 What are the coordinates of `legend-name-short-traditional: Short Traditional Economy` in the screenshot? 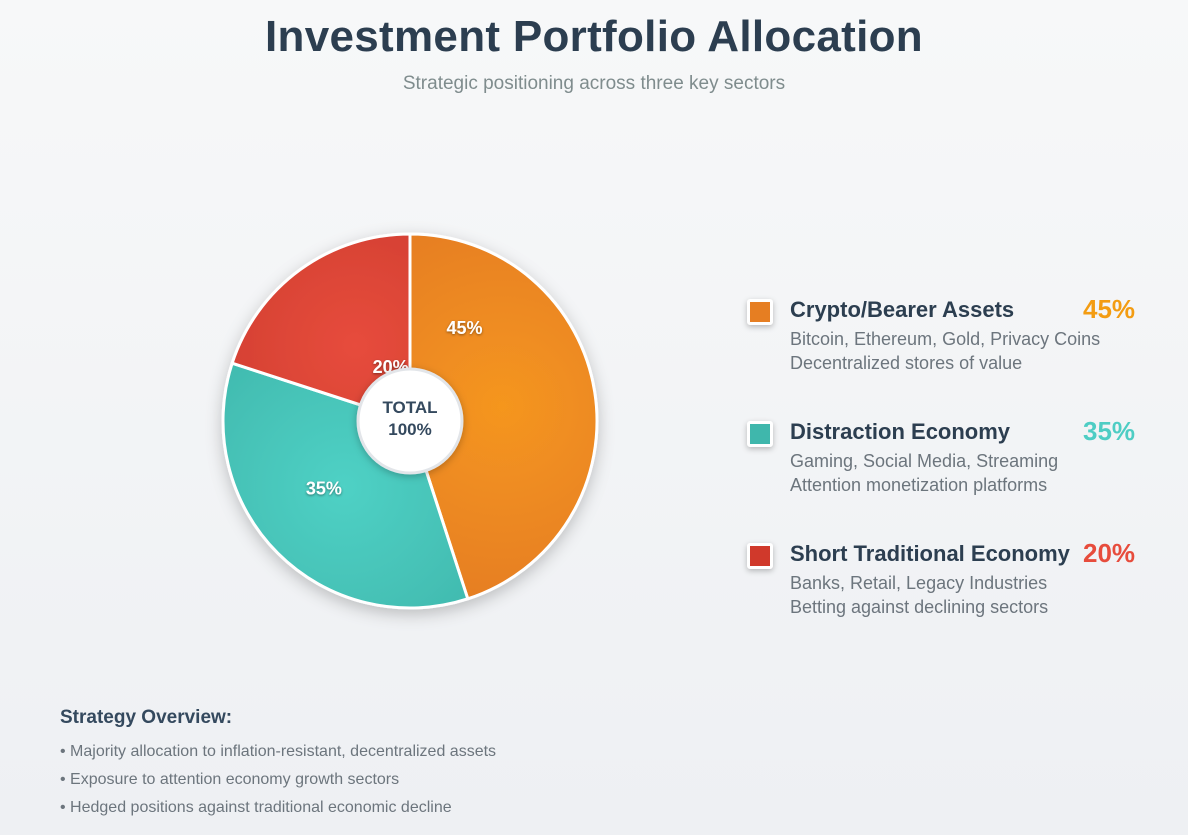 It's located at (930, 553).